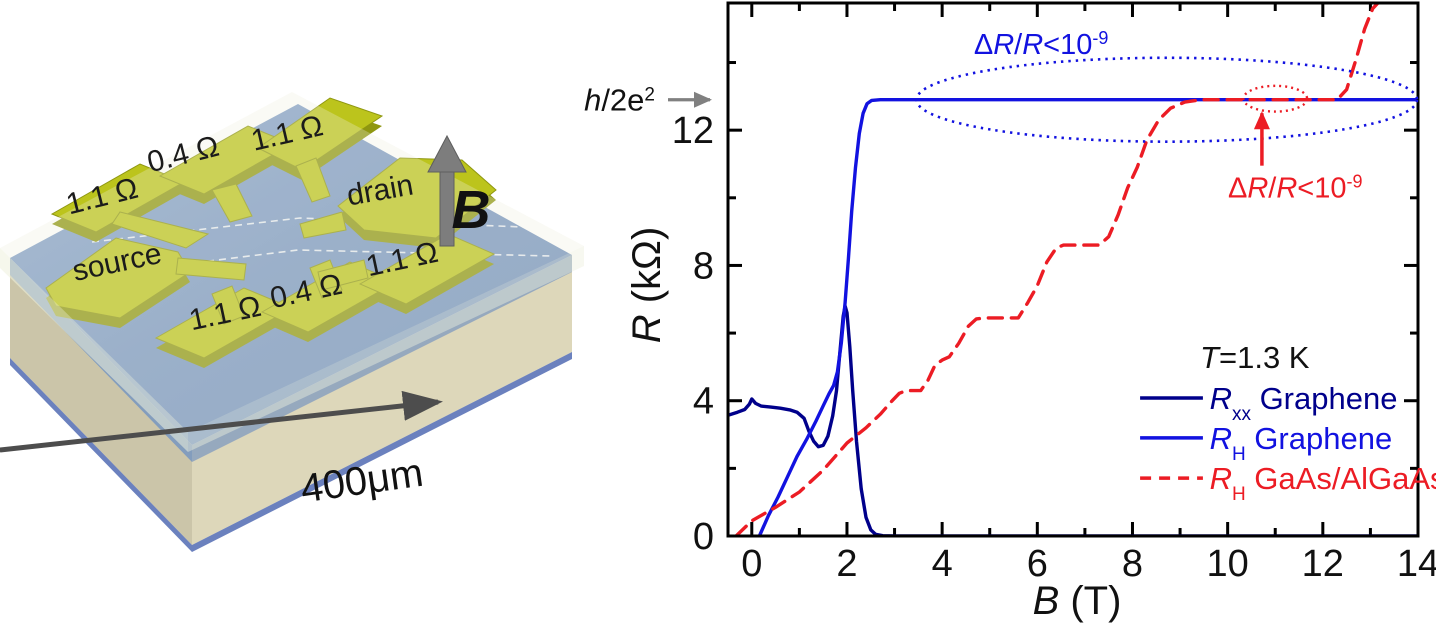 The height and width of the screenshot is (626, 1436). What do you see at coordinates (619, 100) in the screenshot?
I see `h-over-2e2-label: h/2e2` at bounding box center [619, 100].